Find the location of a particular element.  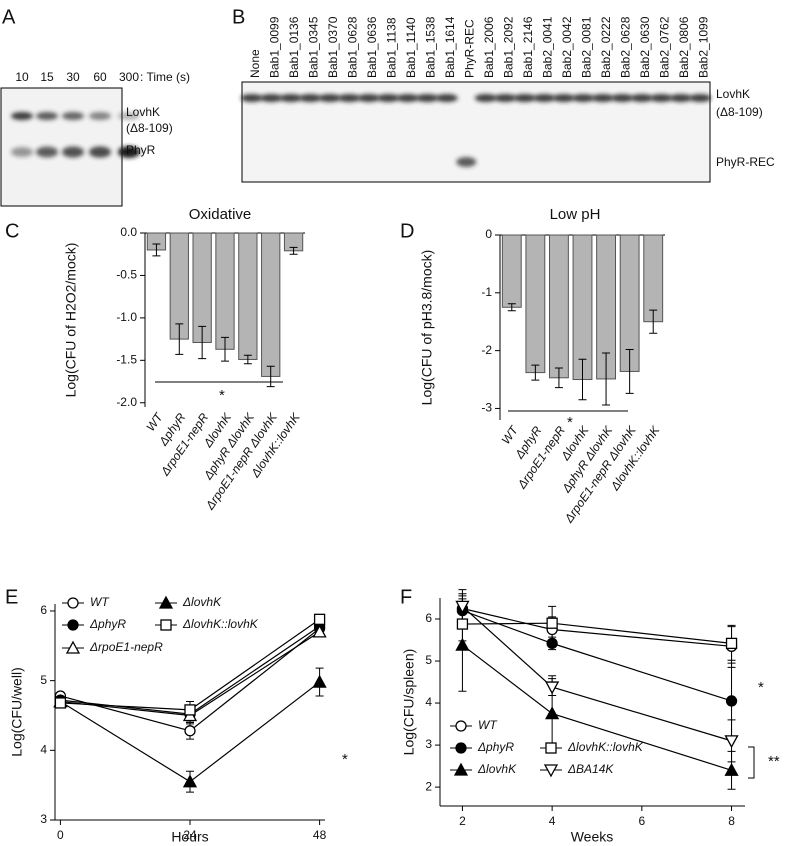

label: Bab1_2006 is located at coordinates (489, 47).